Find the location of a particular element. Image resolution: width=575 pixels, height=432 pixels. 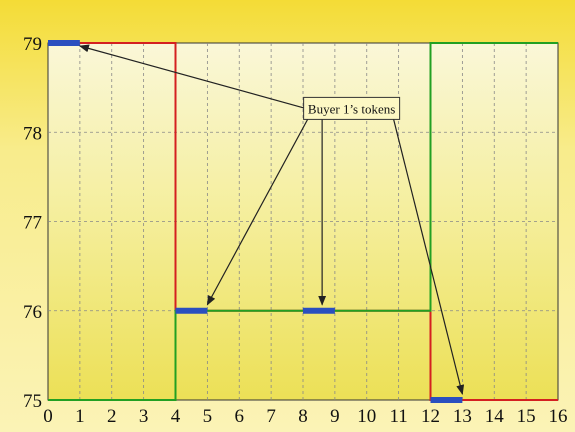

x-tick-label: 7 is located at coordinates (271, 416).